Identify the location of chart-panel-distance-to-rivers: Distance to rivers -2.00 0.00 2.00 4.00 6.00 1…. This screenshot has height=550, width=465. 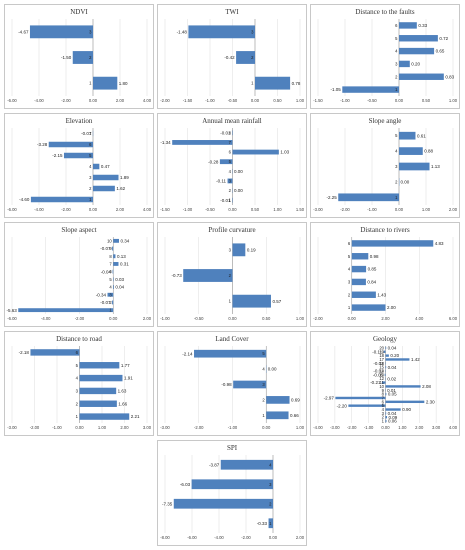
(385, 274).